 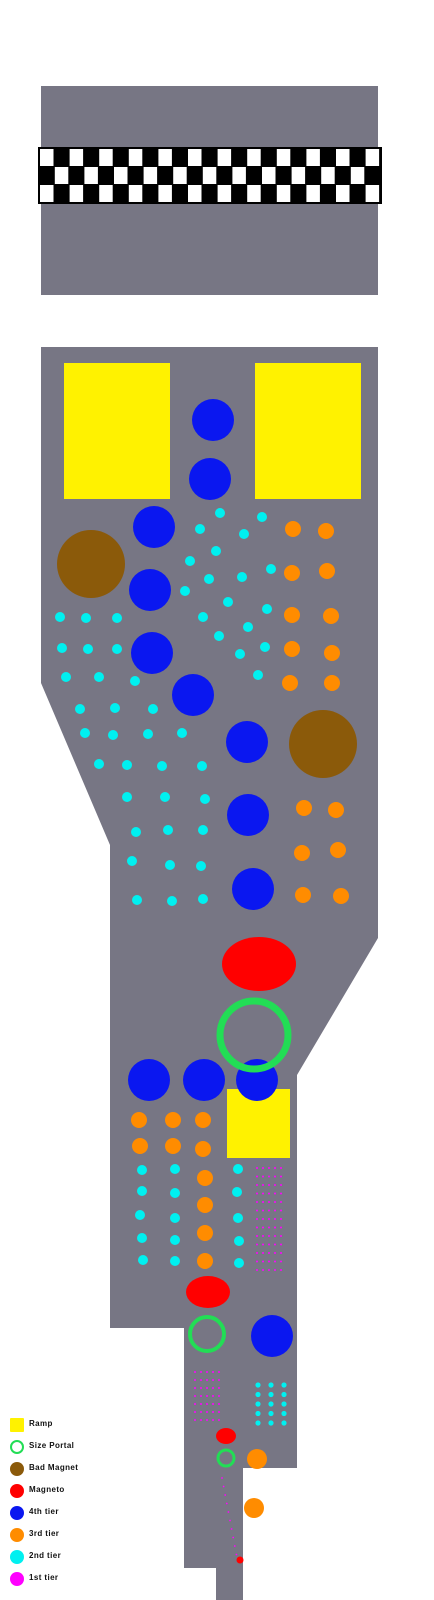 I want to click on tier1-circle-icon, so click(x=17, y=1579).